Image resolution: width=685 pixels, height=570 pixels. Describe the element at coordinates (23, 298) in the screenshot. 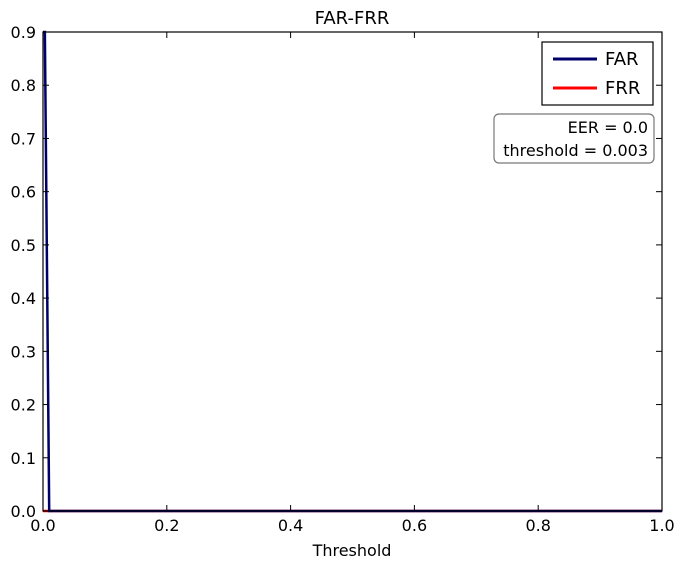

I see `y-tick-label: 0.4` at that location.